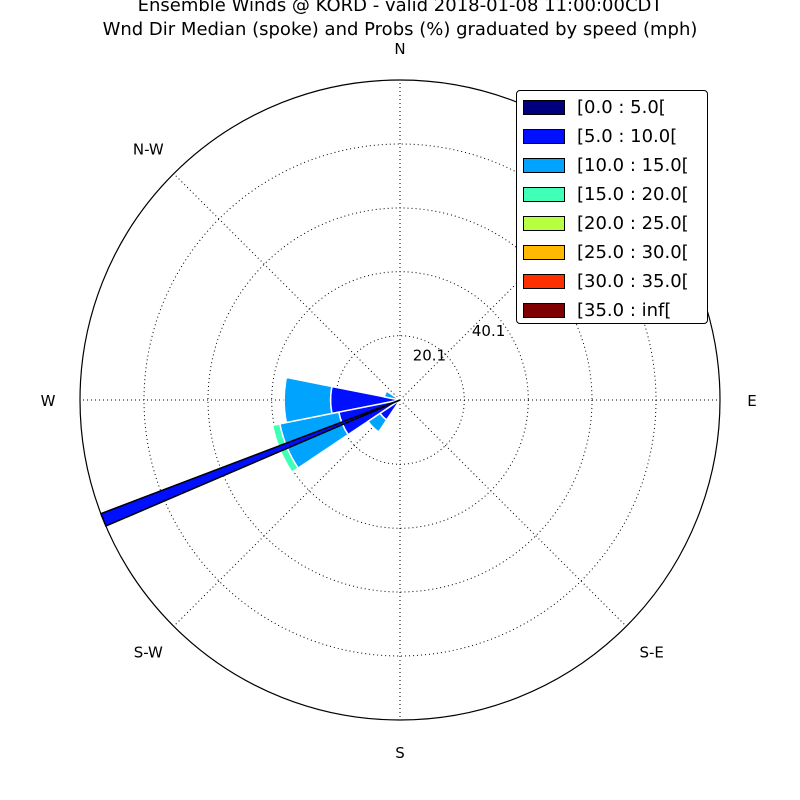  What do you see at coordinates (429, 355) in the screenshot?
I see `radial-tick-label: 20.1` at bounding box center [429, 355].